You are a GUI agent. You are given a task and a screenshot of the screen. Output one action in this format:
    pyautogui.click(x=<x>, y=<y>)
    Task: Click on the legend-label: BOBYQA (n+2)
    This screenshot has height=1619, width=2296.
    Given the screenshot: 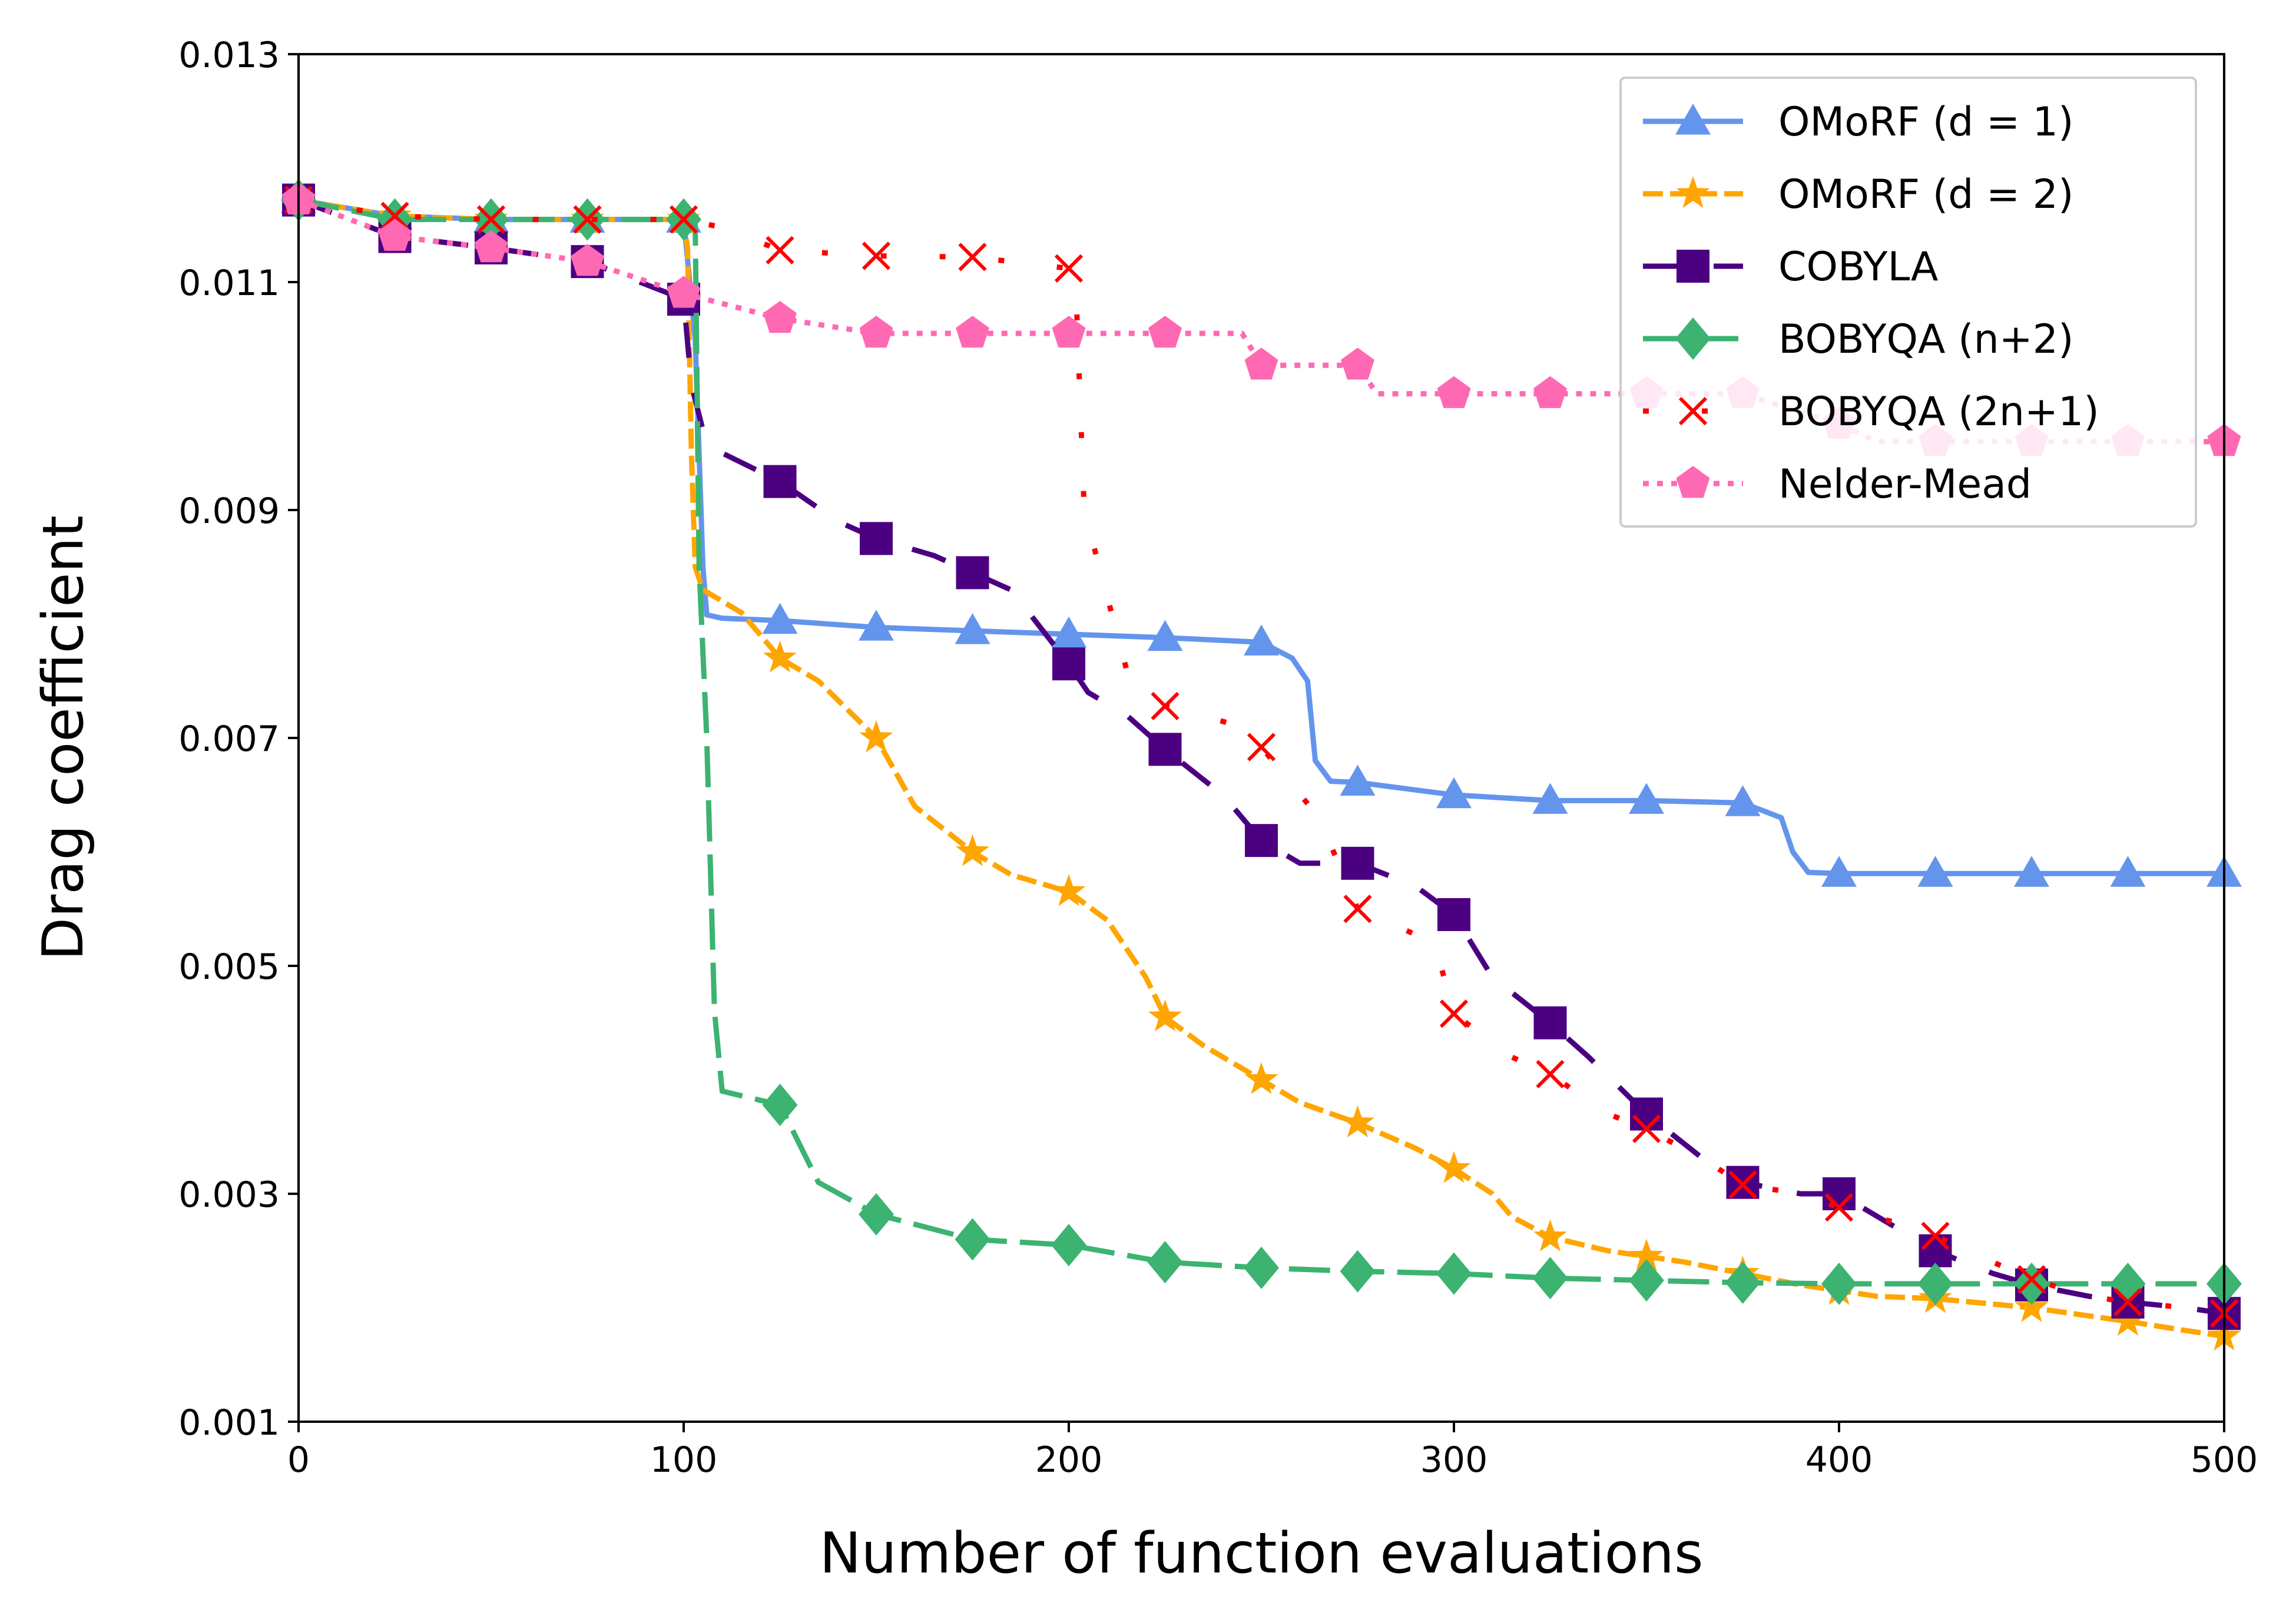 What is the action you would take?
    pyautogui.click(x=1926, y=339)
    